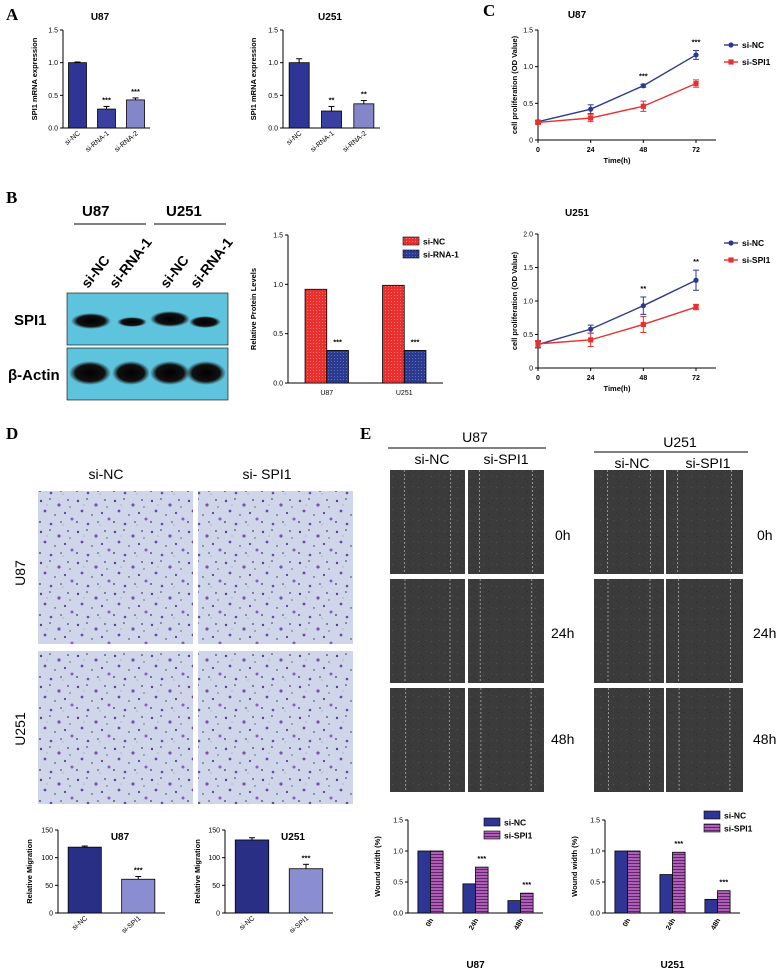 The height and width of the screenshot is (975, 778). Describe the element at coordinates (253, 309) in the screenshot. I see `y-axis-label: Relative Protein Levels` at that location.